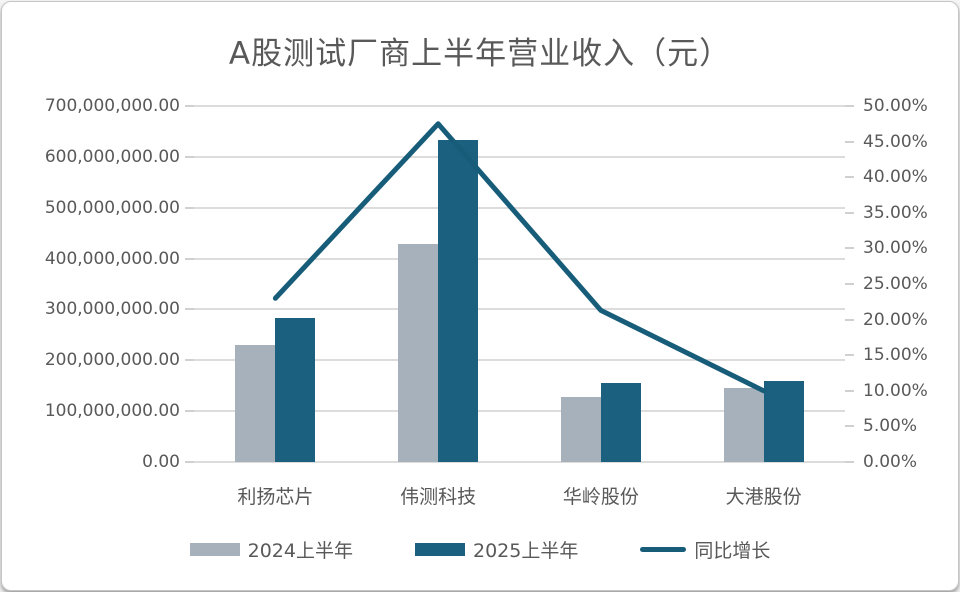 Image resolution: width=960 pixels, height=592 pixels. What do you see at coordinates (112, 207) in the screenshot?
I see `left-axis-label: 500,000,000.00` at bounding box center [112, 207].